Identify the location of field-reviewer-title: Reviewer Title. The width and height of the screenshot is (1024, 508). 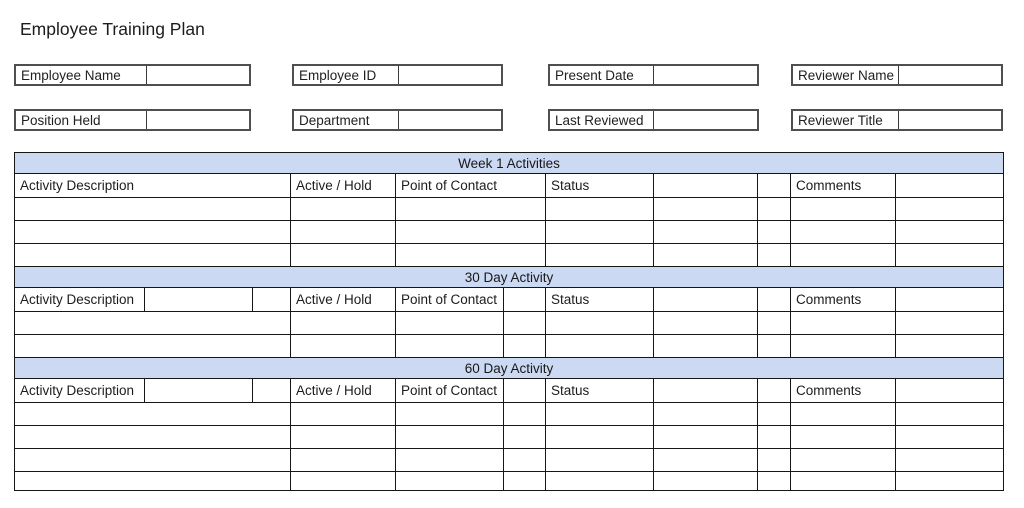
(897, 120).